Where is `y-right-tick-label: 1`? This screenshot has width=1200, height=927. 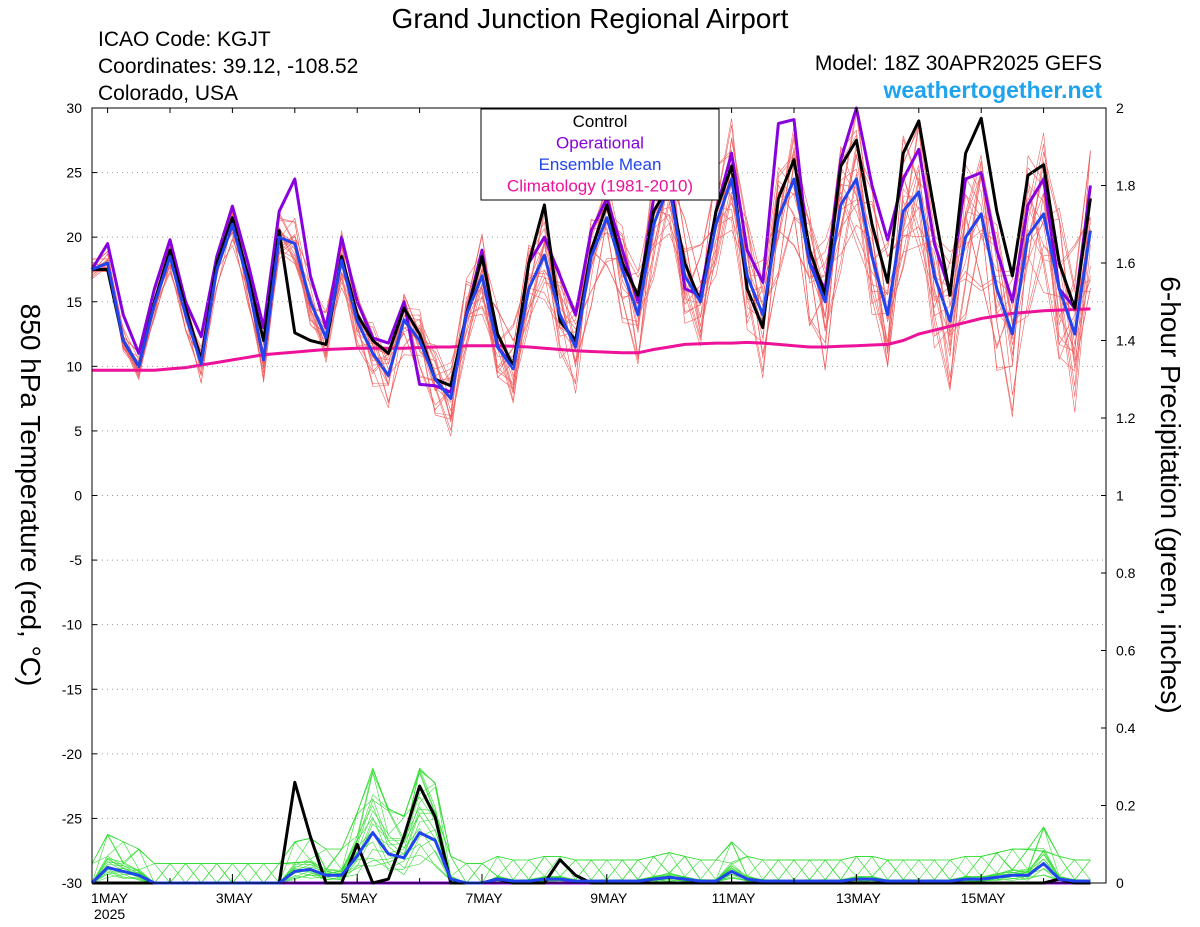
y-right-tick-label: 1 is located at coordinates (1120, 496).